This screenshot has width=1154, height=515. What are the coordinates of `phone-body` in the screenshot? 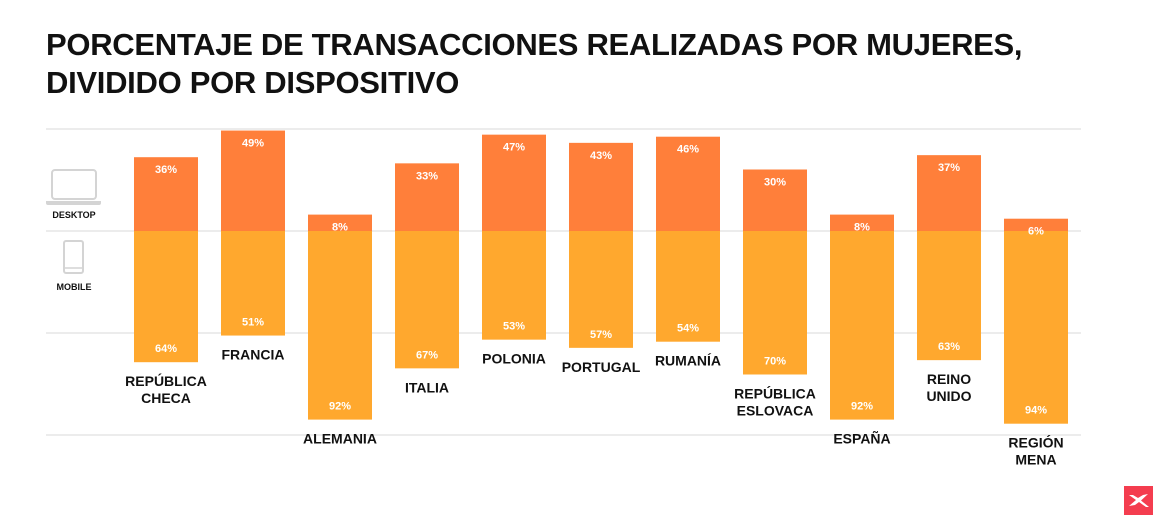 It's located at (73, 257).